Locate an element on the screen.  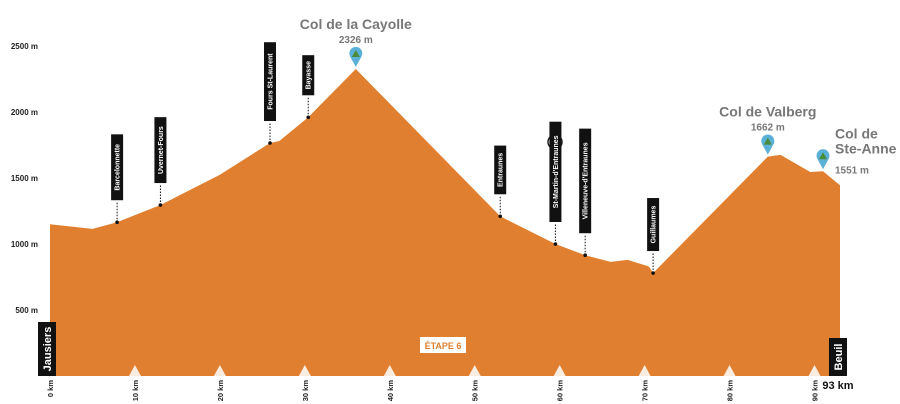
x-tick-label: 10 km is located at coordinates (135, 391).